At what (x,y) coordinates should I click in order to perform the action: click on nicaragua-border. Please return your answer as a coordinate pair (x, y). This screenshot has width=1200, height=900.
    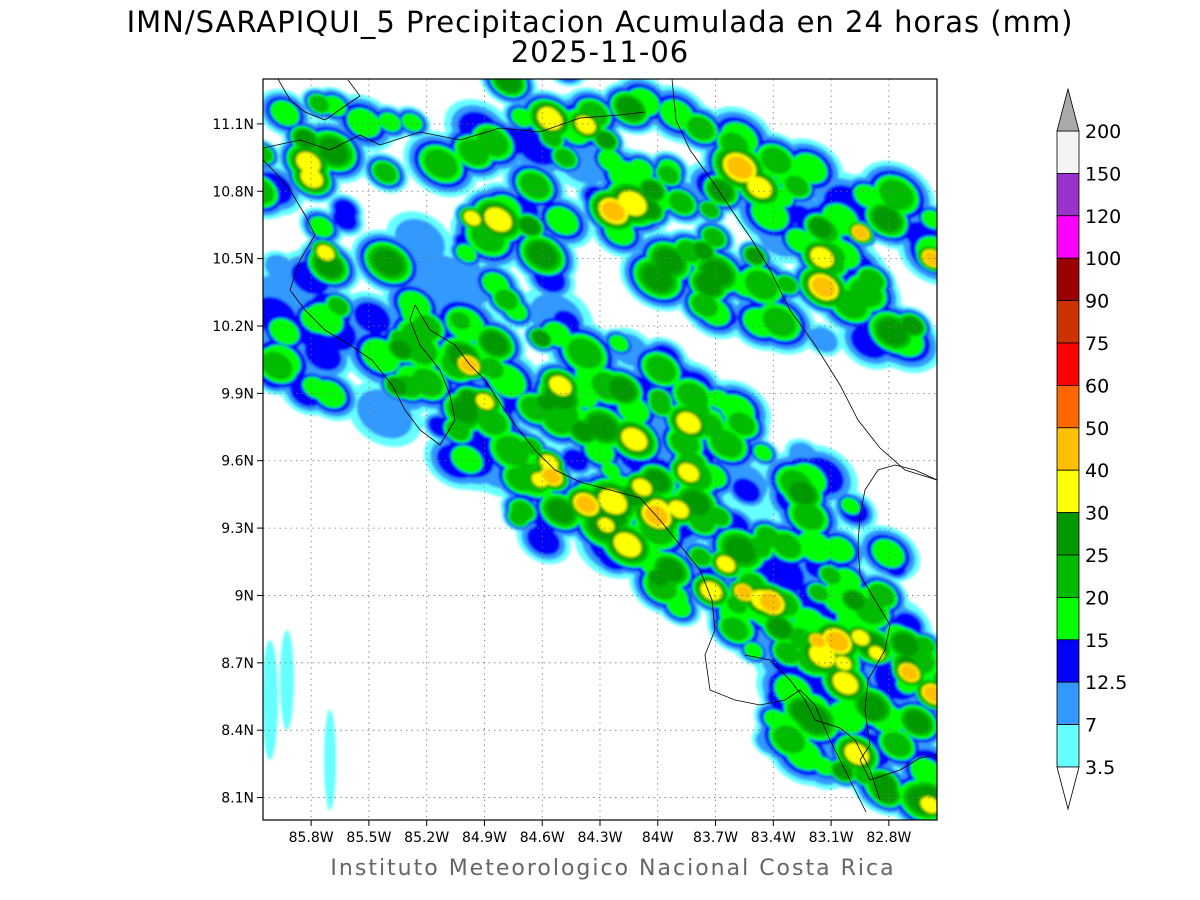
    Looking at the image, I should click on (454, 131).